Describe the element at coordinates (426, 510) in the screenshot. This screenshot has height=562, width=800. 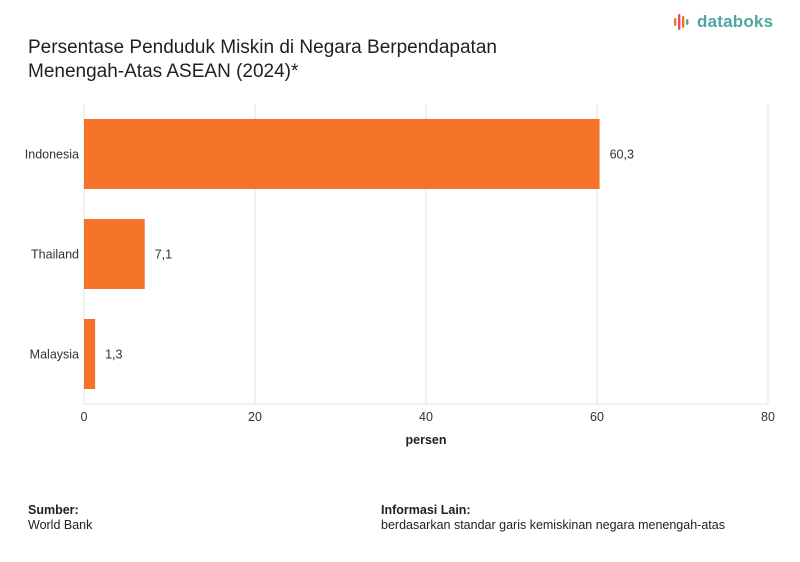
I see `info-label: Informasi Lain:` at that location.